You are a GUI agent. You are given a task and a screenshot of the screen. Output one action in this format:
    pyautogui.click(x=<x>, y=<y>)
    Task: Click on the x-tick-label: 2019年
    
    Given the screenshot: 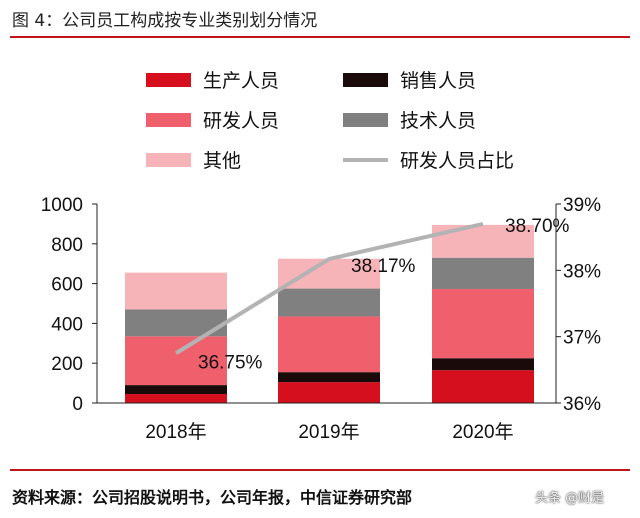 What is the action you would take?
    pyautogui.click(x=328, y=432)
    